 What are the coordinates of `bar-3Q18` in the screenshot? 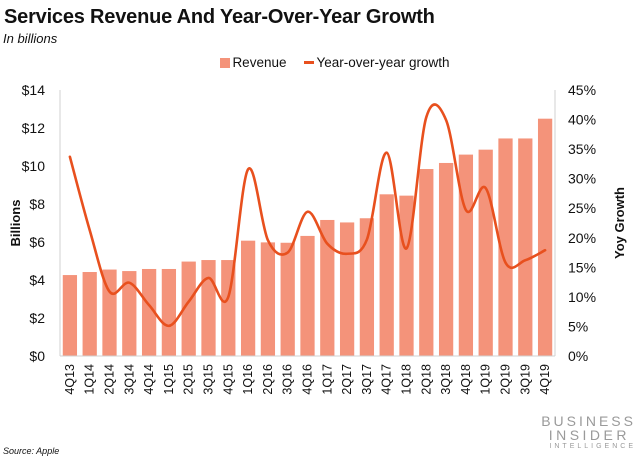 It's located at (446, 259).